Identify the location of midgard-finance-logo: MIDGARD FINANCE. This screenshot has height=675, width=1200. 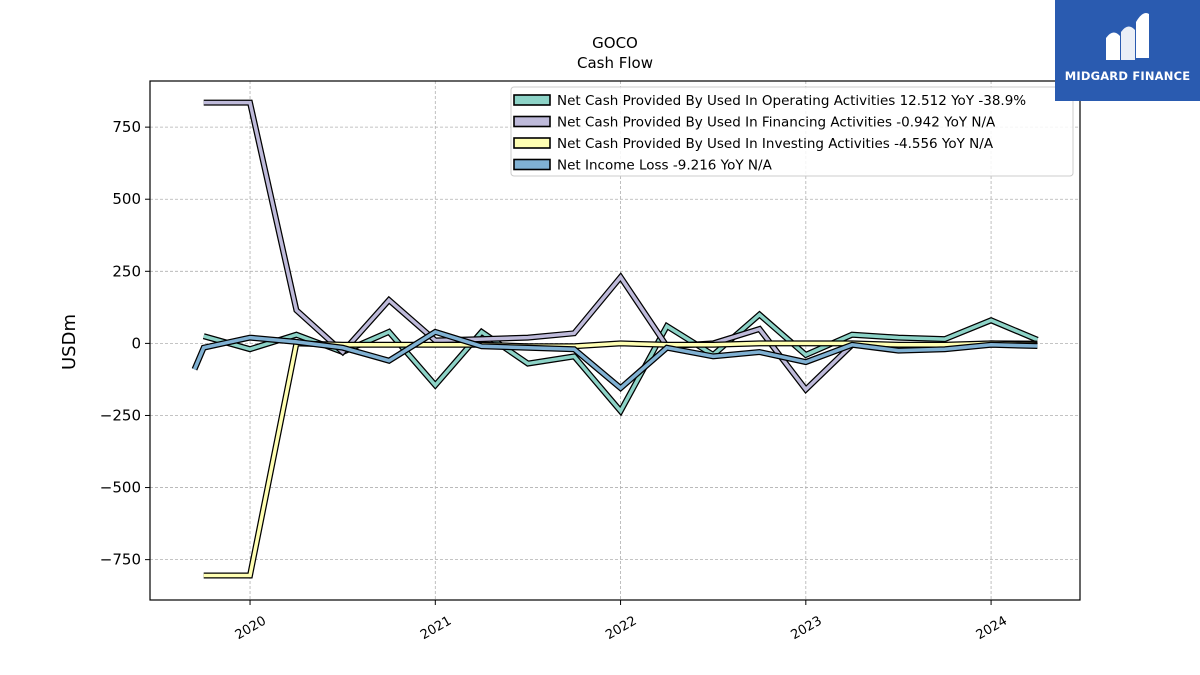
(1127, 50).